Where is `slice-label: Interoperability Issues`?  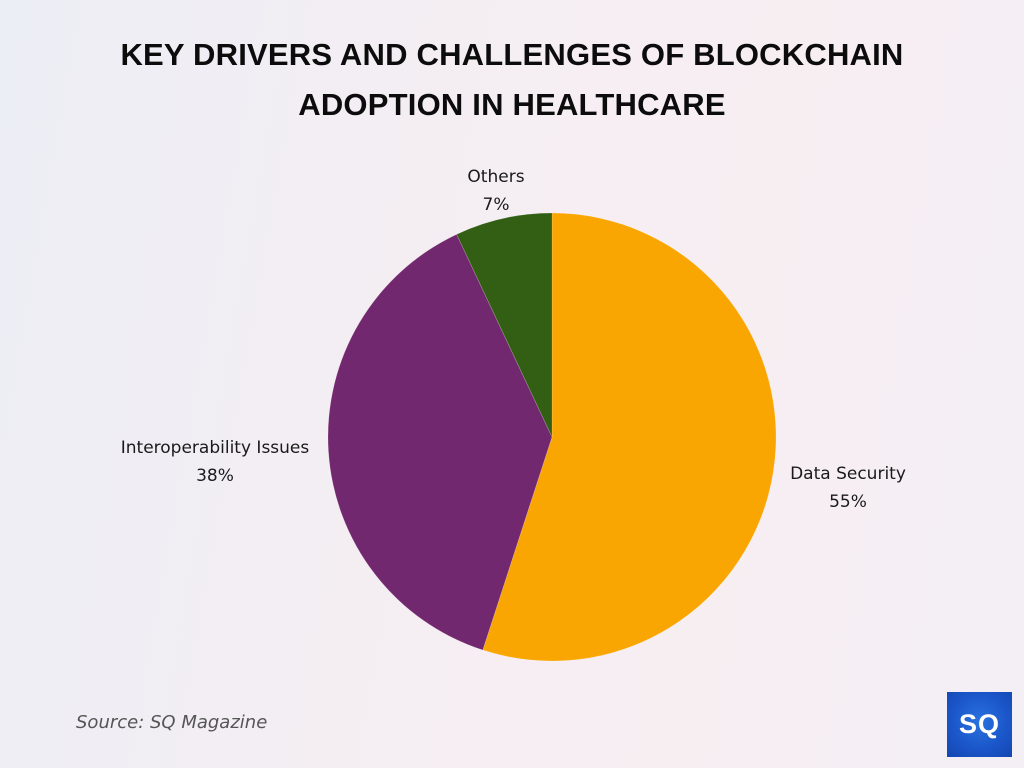
slice-label: Interoperability Issues is located at coordinates (215, 448).